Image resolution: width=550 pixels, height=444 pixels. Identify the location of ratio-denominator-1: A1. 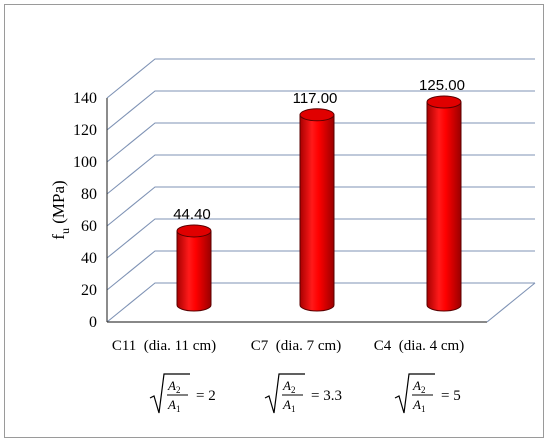
(288, 405).